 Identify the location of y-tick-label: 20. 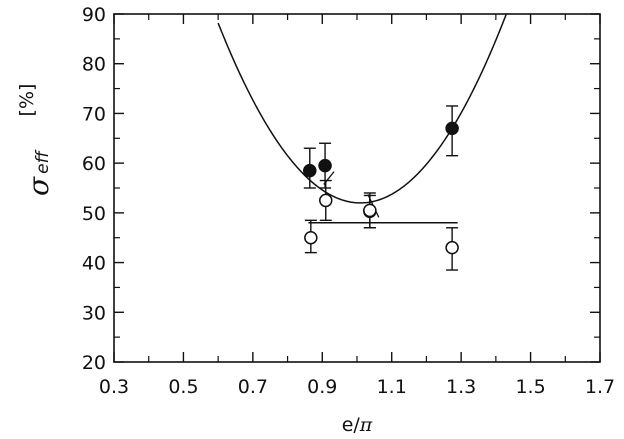
(94, 363).